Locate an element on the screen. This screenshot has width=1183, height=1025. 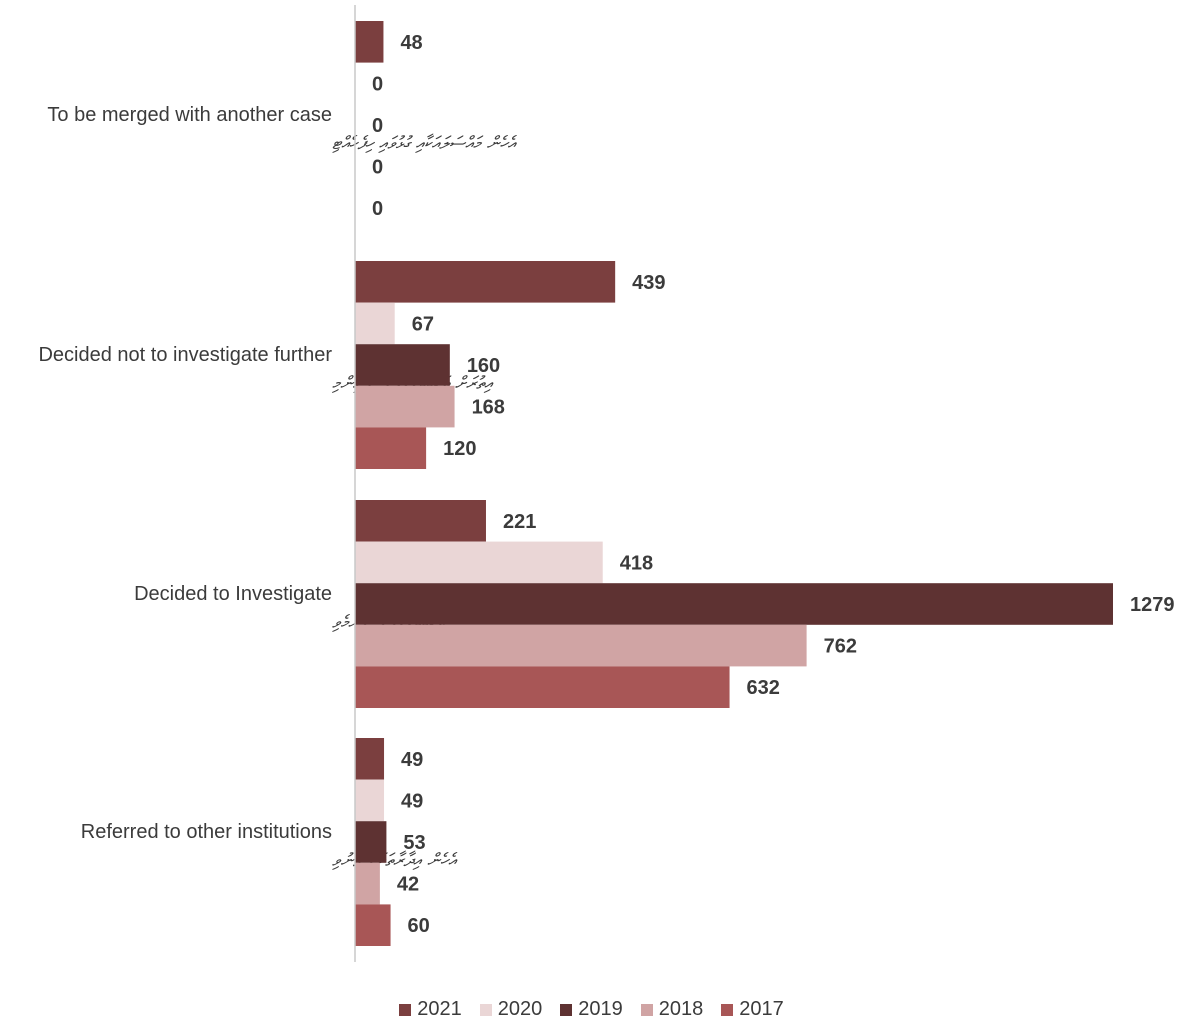
legend-item-2021: 2021 is located at coordinates (430, 1009).